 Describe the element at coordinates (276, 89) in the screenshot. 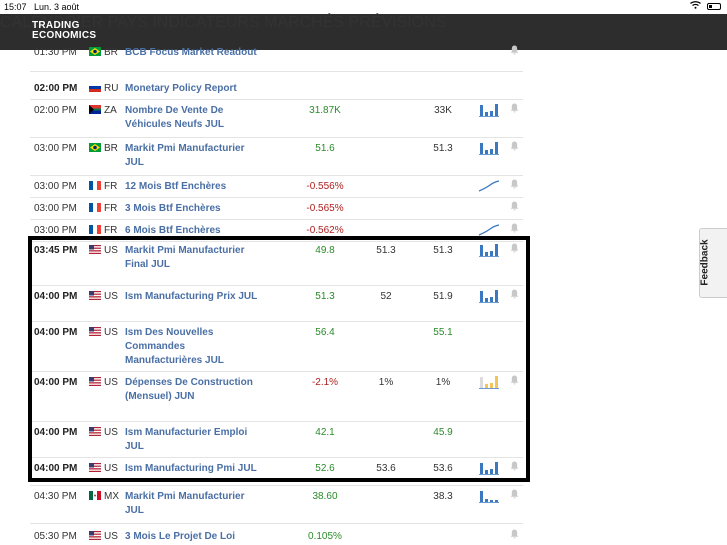

I see `calendar-row: 02:00 PM RU Monetary Policy Report` at that location.